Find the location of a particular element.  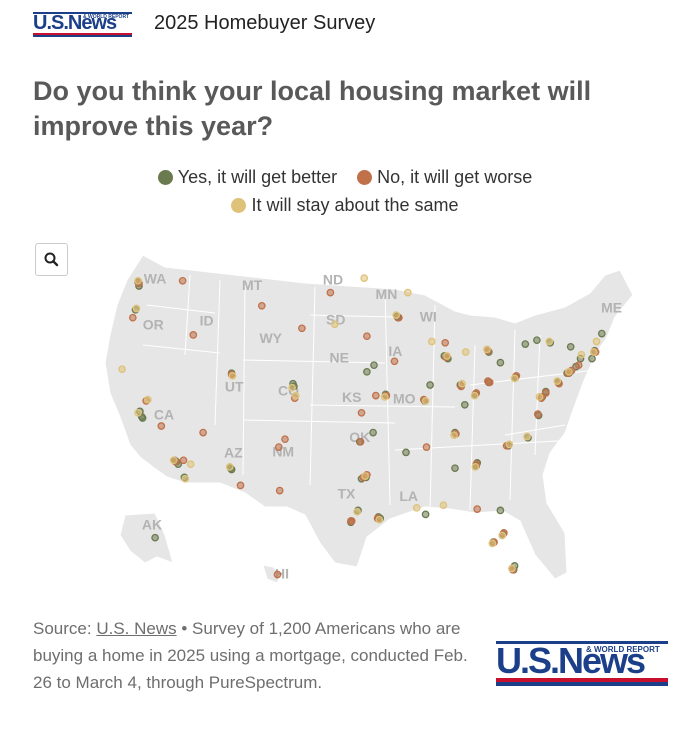

usnews-logo-footer: U.S.News & WORLD REPORT is located at coordinates (582, 663).